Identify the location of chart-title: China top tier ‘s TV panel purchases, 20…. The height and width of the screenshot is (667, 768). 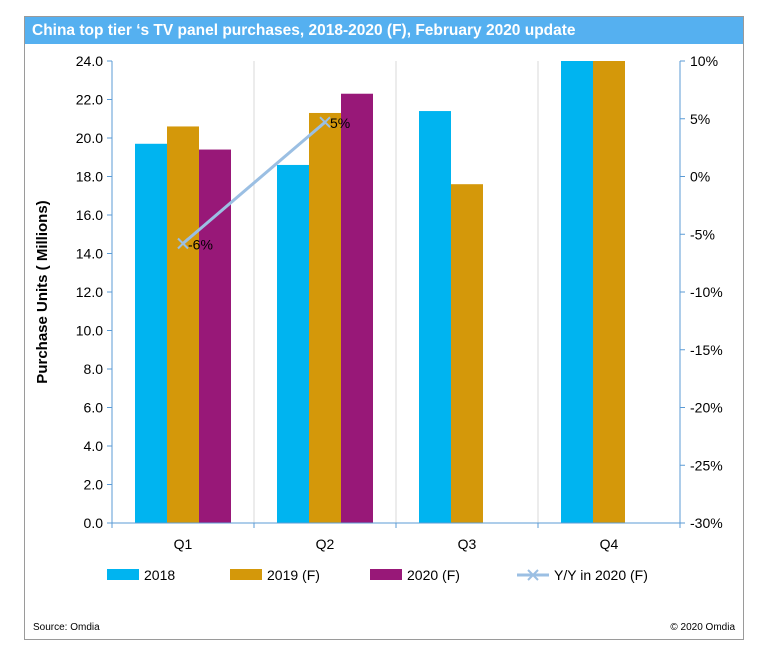
(384, 30).